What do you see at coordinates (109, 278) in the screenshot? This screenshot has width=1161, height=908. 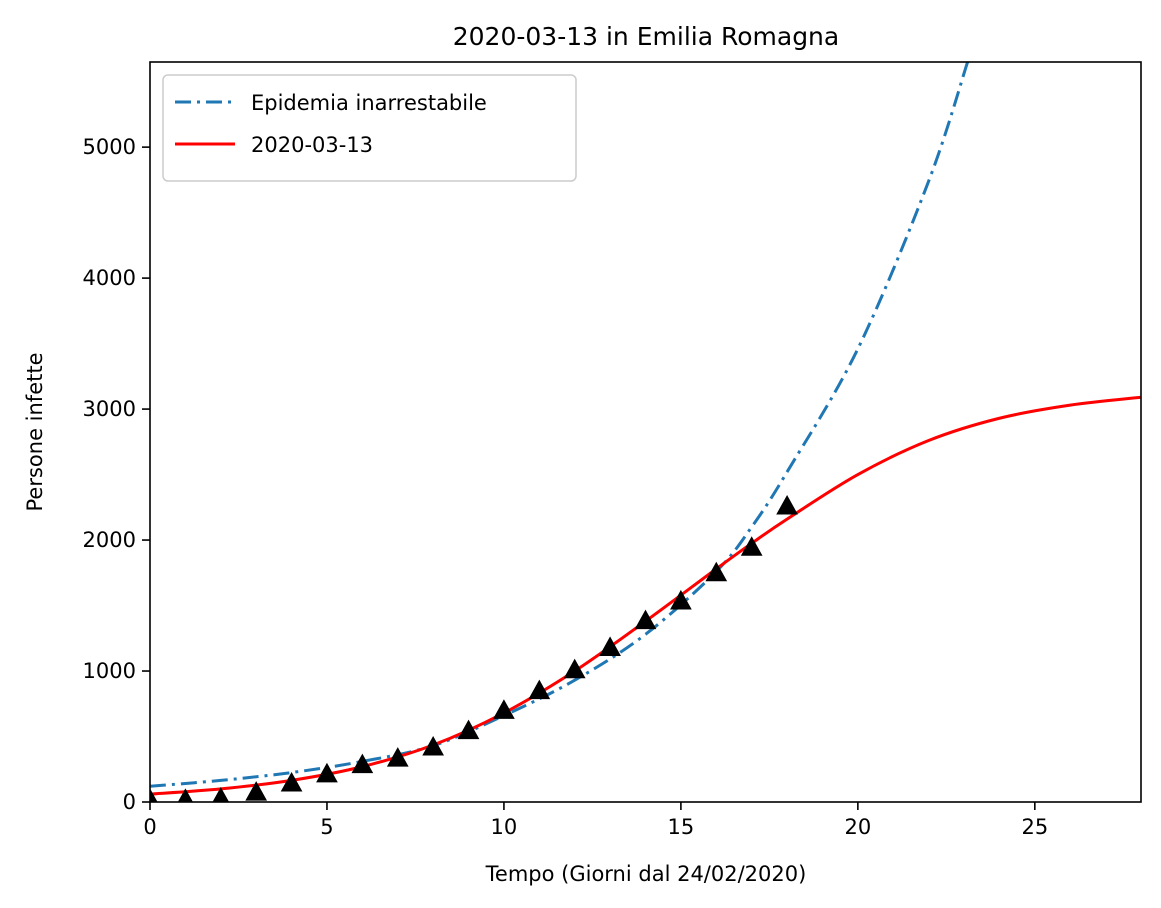 I see `y-tick-label: 4000` at bounding box center [109, 278].